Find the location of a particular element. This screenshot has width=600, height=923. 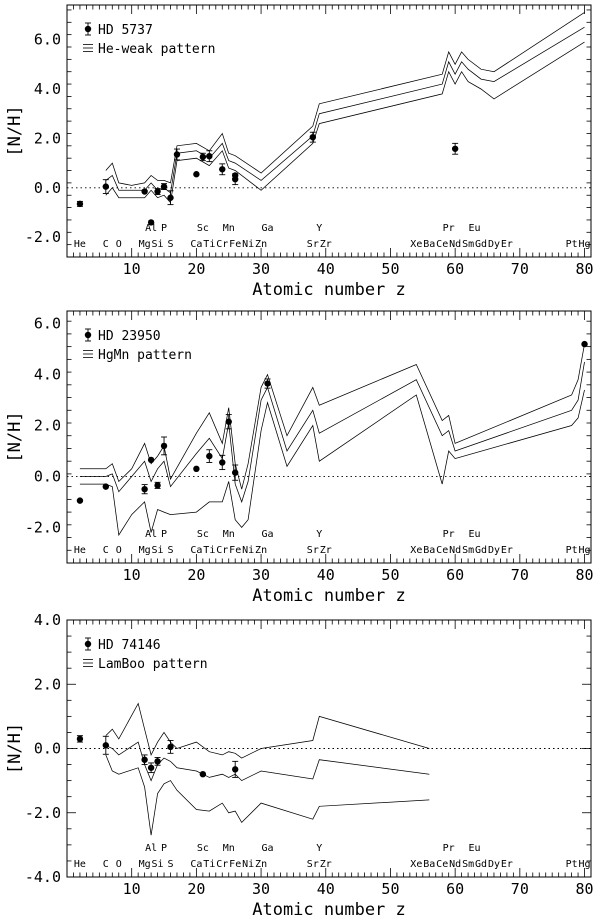

element-label: Ti is located at coordinates (209, 244).